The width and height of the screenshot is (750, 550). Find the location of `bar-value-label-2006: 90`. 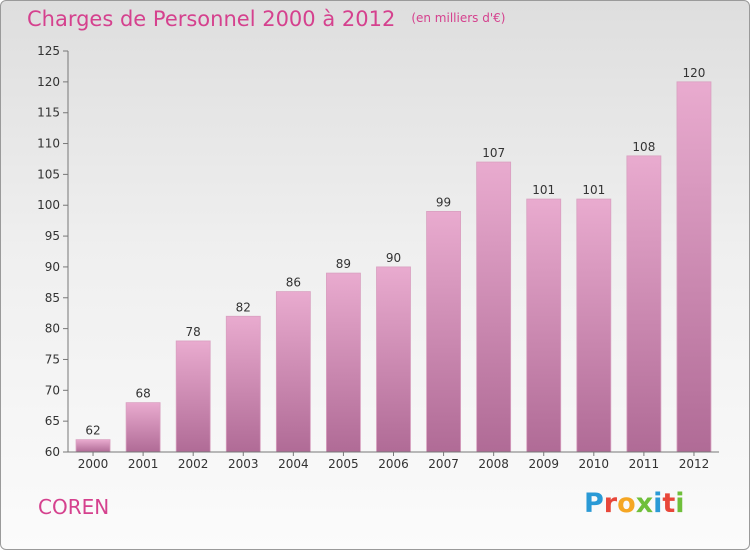

bar-value-label-2006: 90 is located at coordinates (393, 258).